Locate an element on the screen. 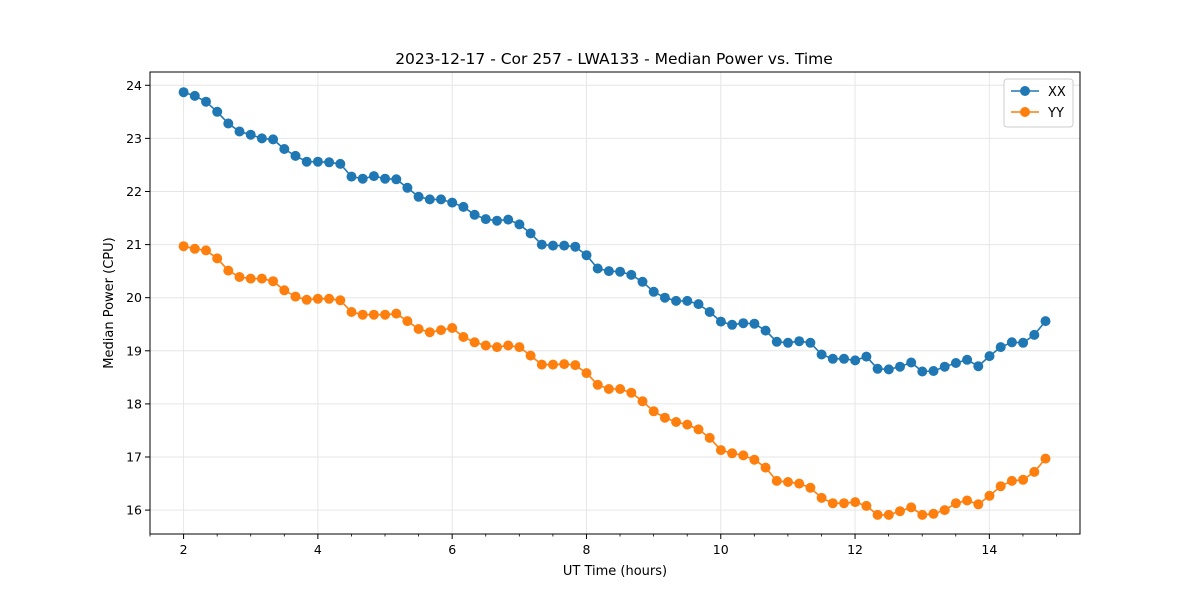 Image resolution: width=1200 pixels, height=600 pixels. x-tick-label: 6 is located at coordinates (452, 549).